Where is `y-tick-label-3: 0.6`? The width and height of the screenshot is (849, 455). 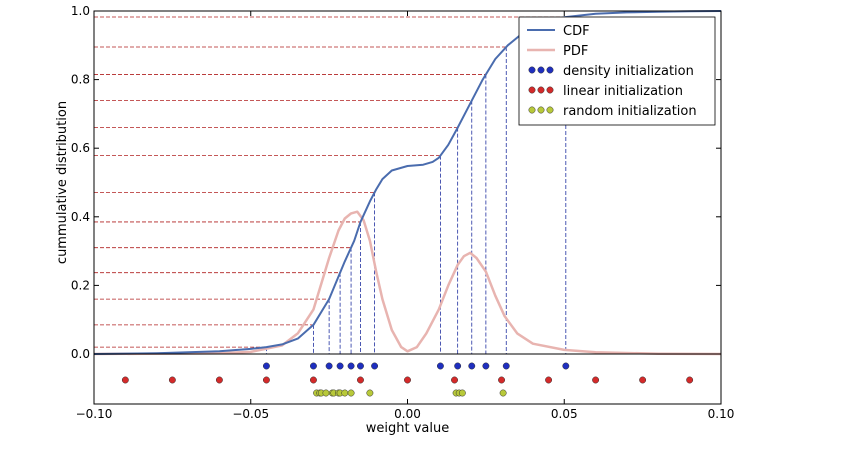 y-tick-label-3: 0.6 is located at coordinates (80, 148).